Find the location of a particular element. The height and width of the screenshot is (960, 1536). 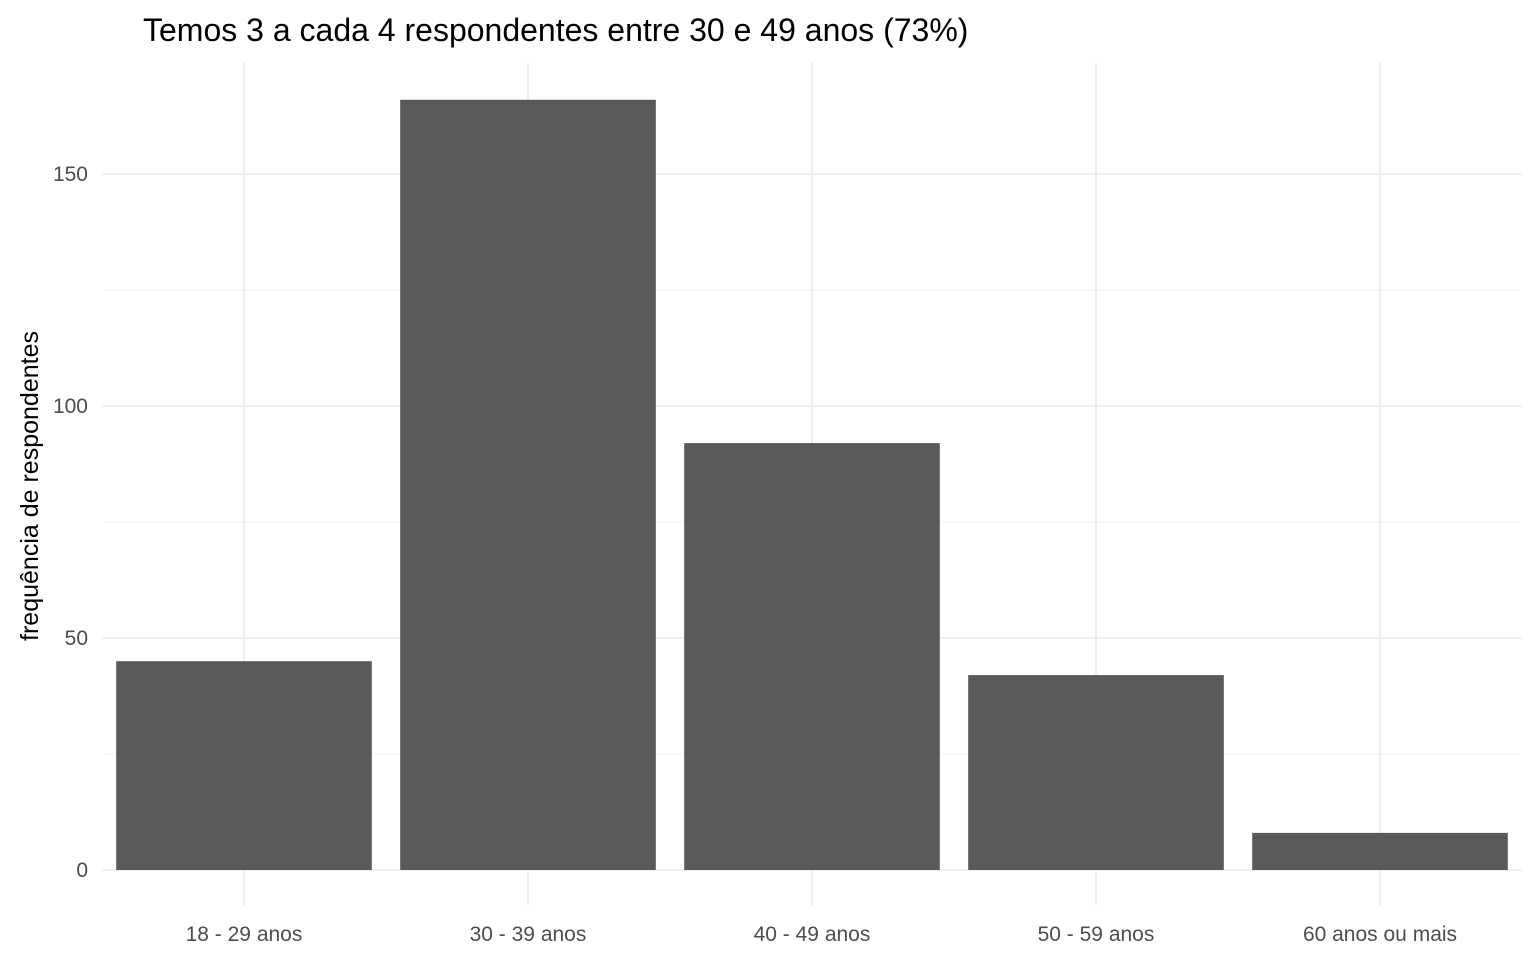

y-tick-label: 100 is located at coordinates (70, 406).